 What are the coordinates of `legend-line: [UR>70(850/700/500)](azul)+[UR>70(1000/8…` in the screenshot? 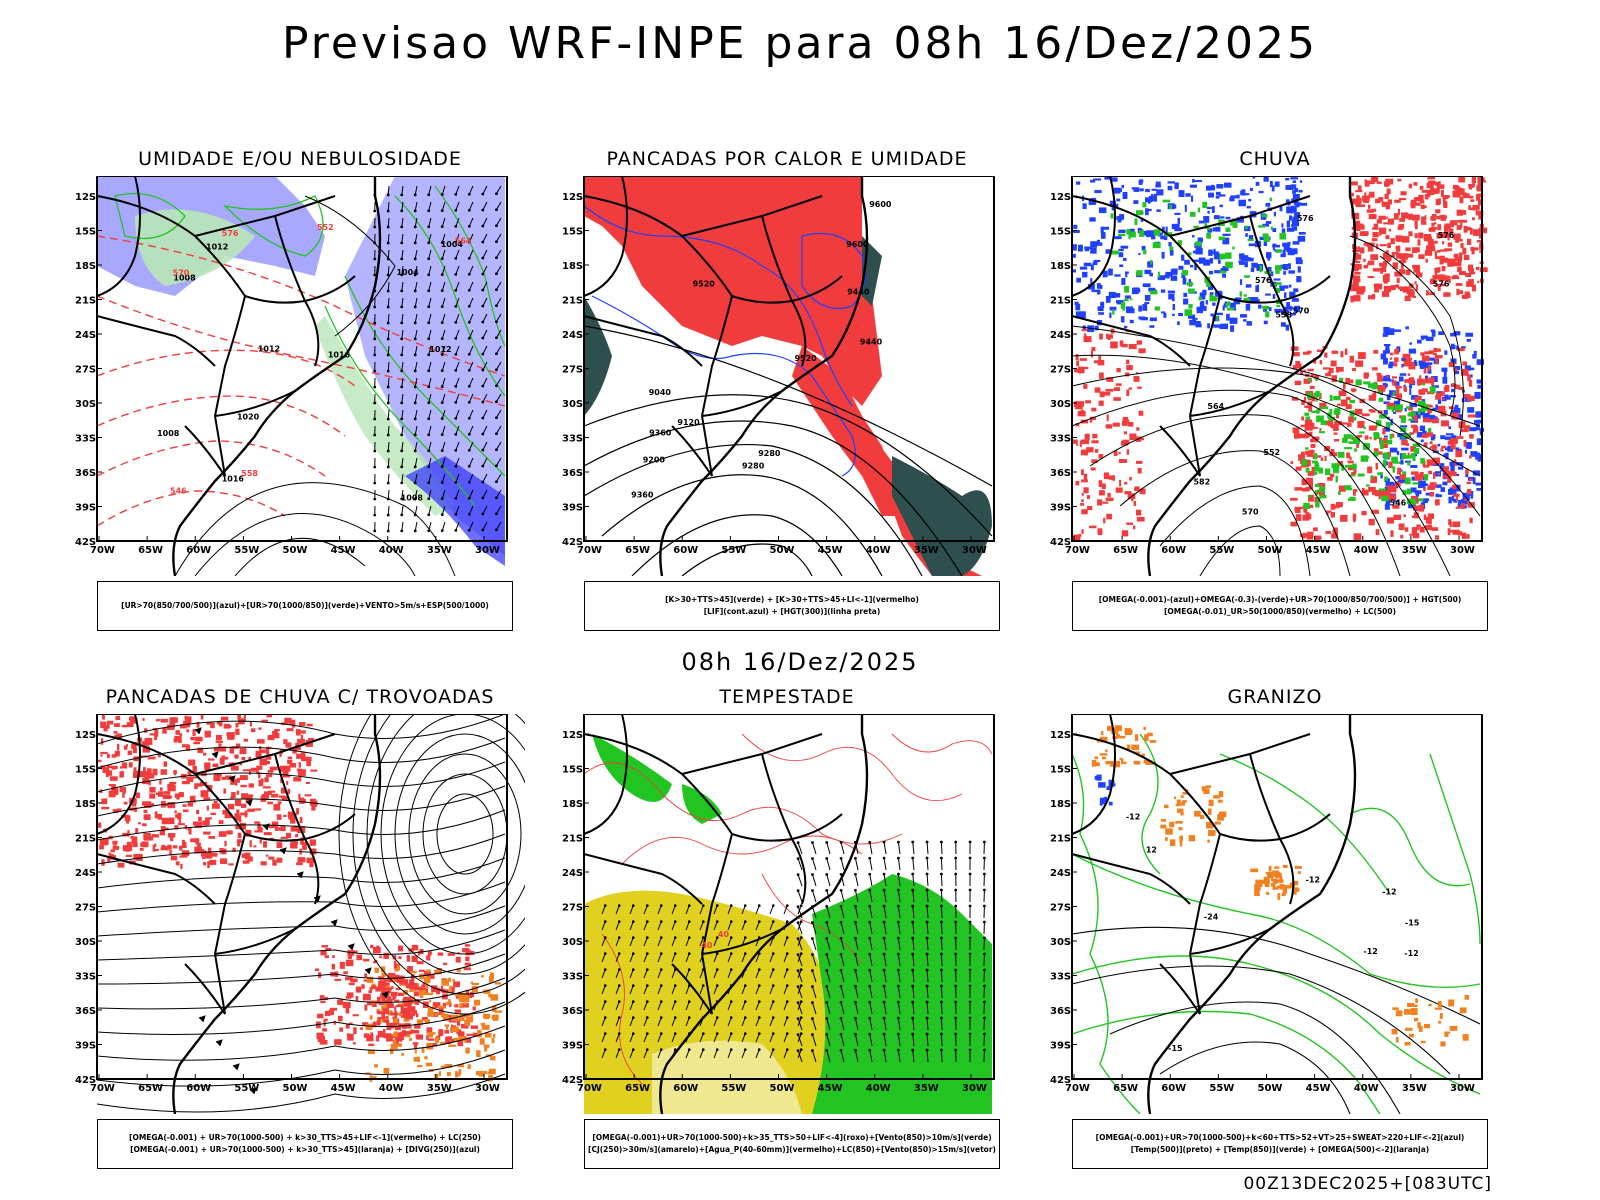 It's located at (305, 605).